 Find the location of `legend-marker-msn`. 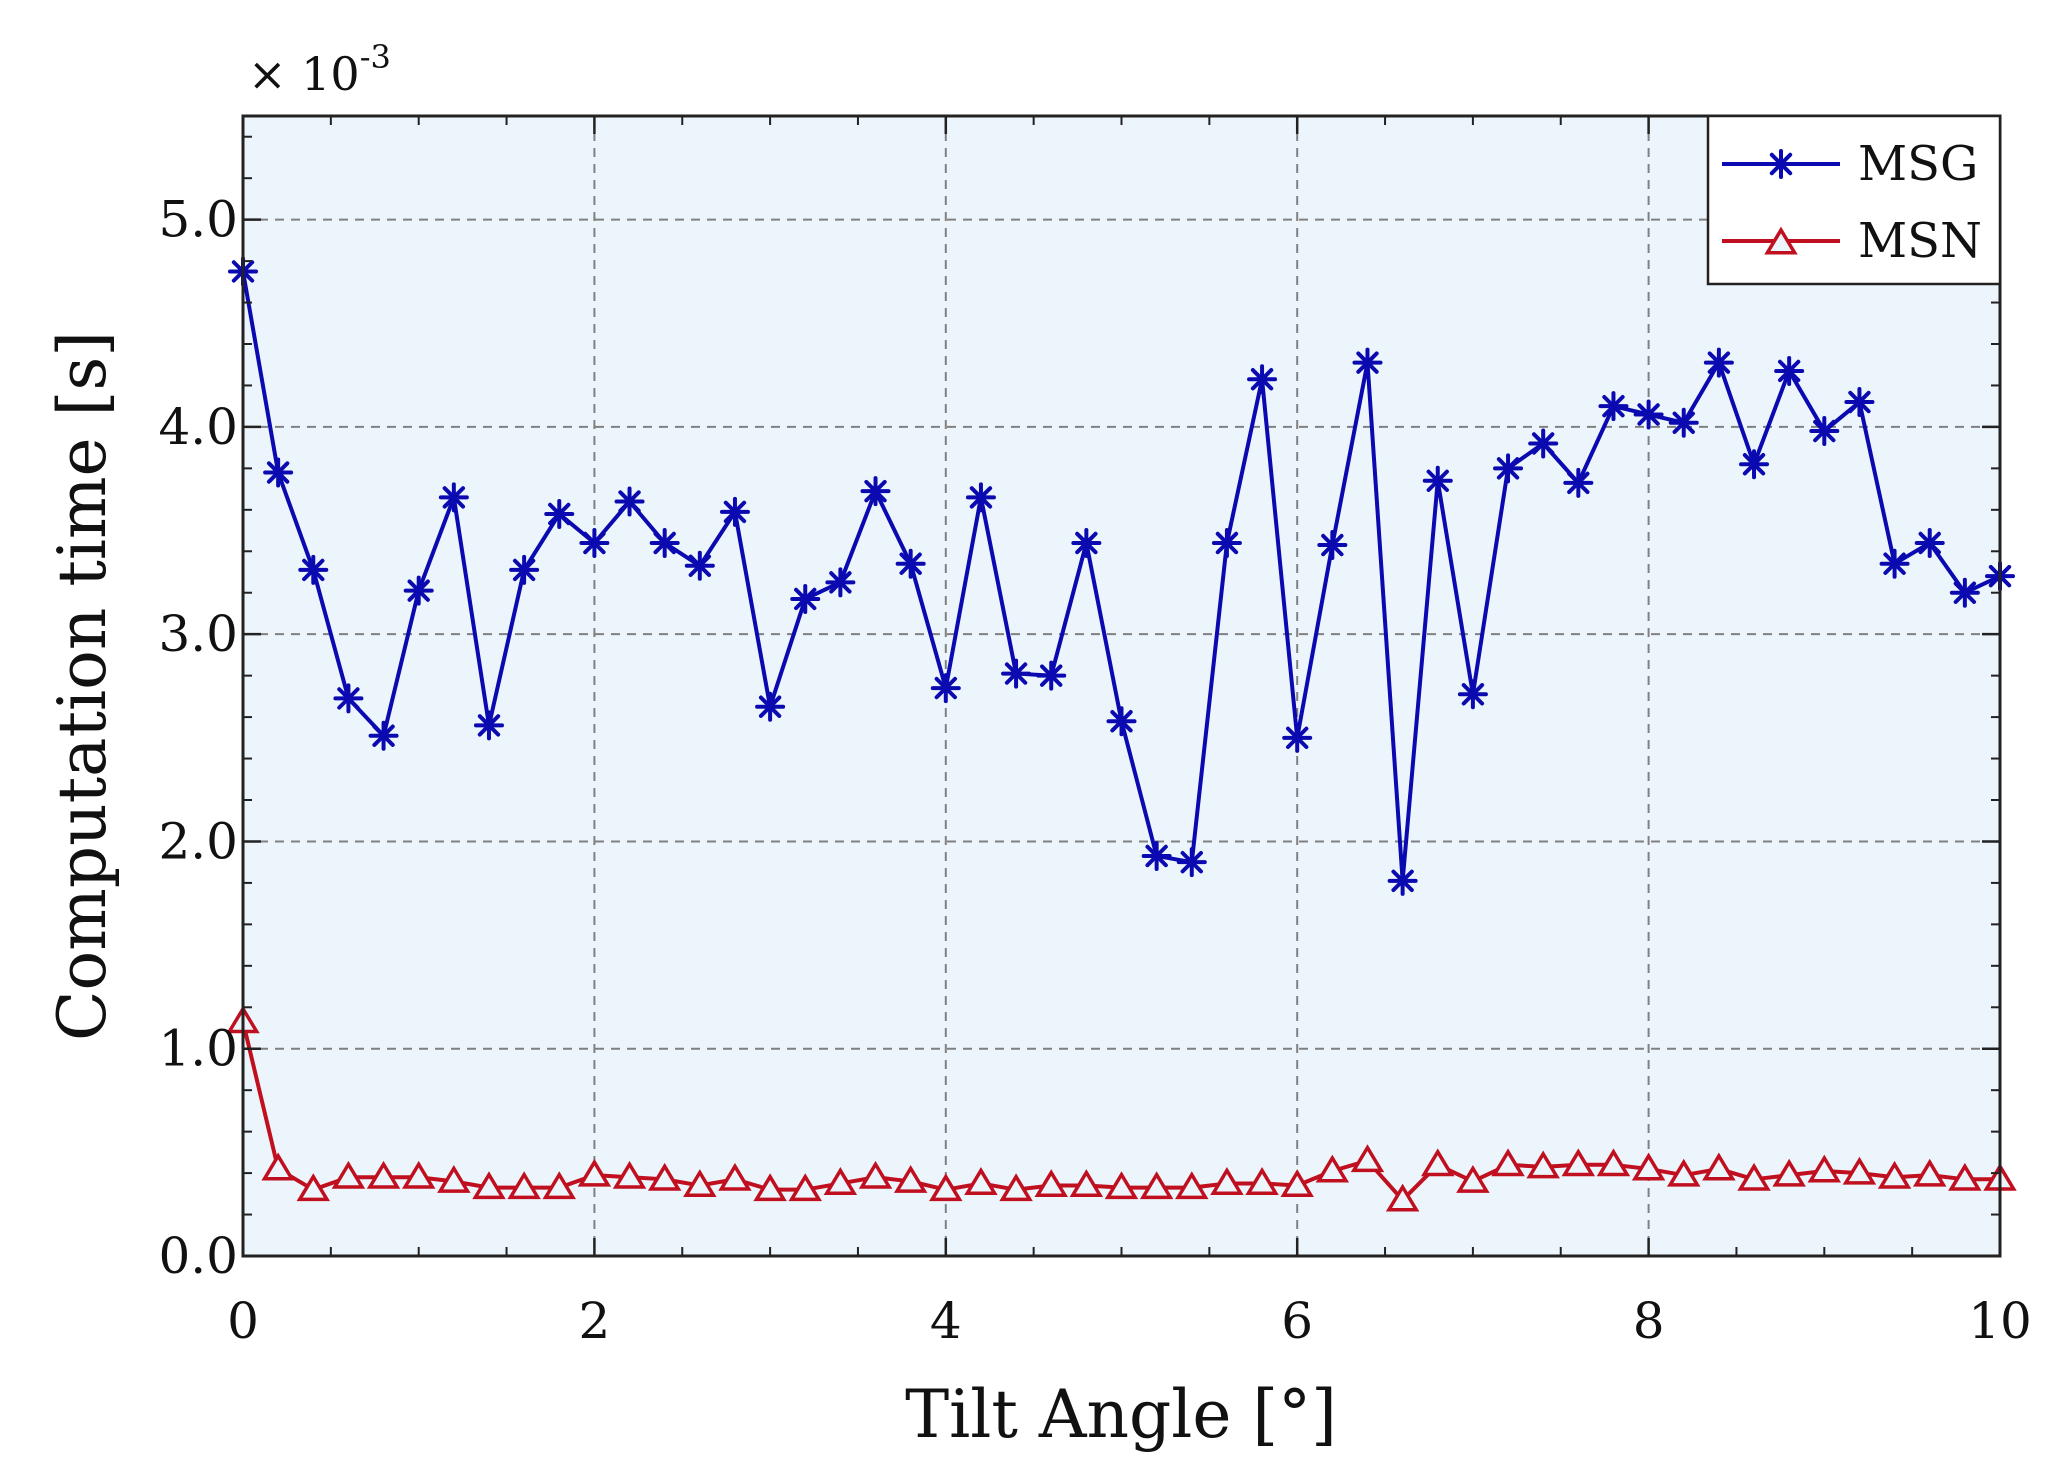

legend-marker-msn is located at coordinates (1781, 240).